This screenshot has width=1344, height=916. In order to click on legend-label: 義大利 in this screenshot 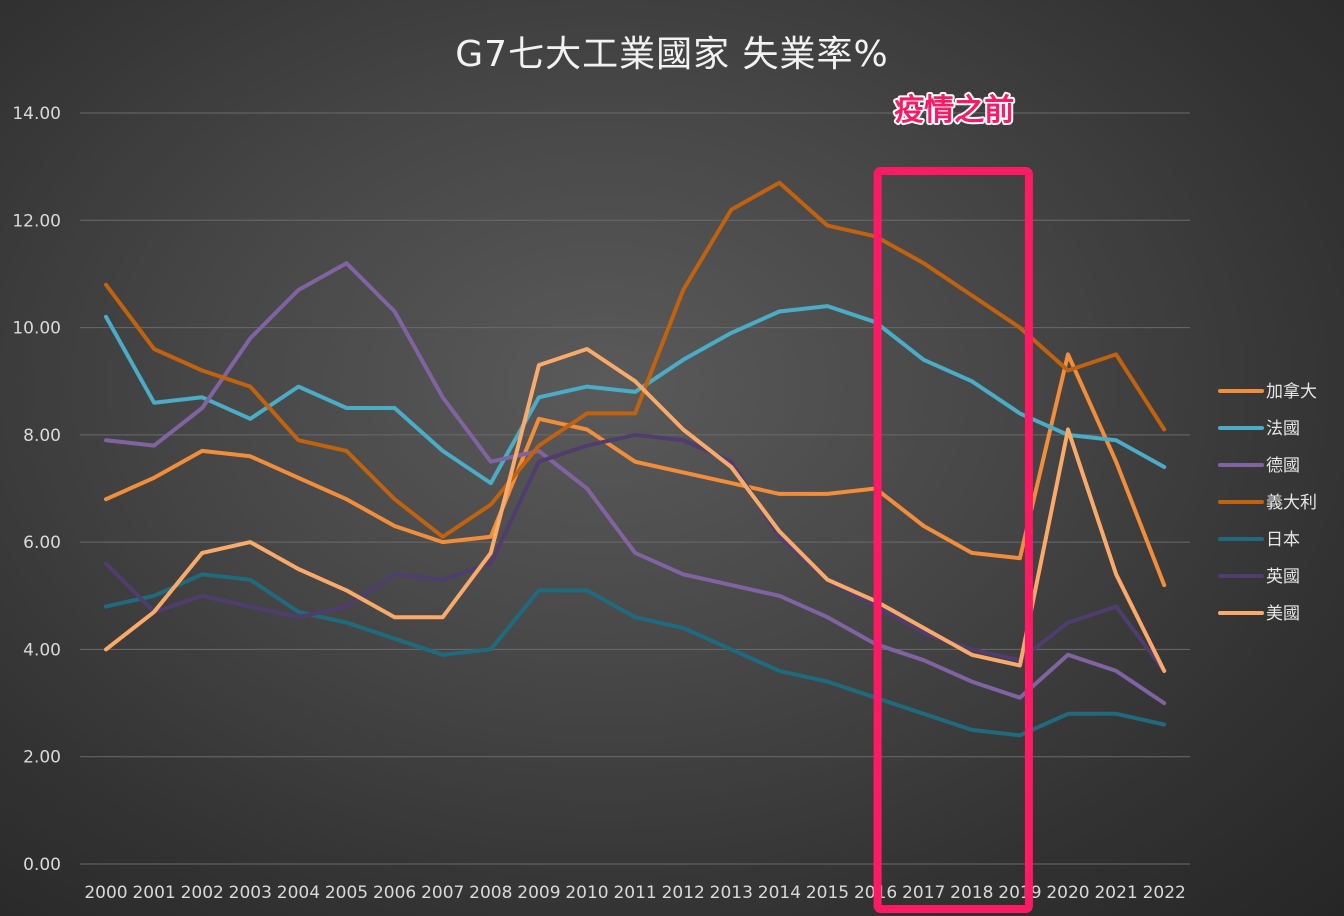, I will do `click(1291, 503)`.